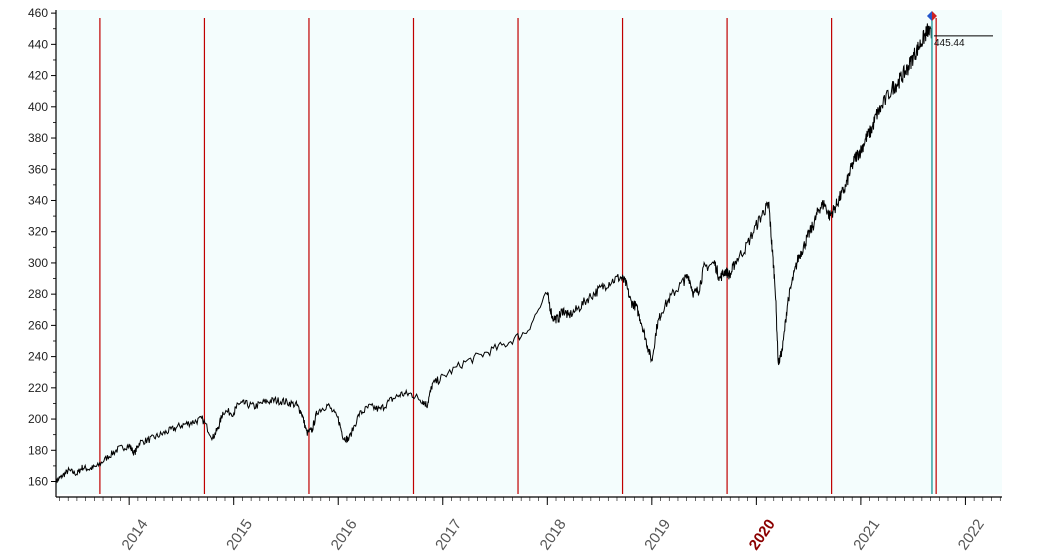 The image size is (1049, 559). What do you see at coordinates (38, 357) in the screenshot?
I see `y-tick-label: 240` at bounding box center [38, 357].